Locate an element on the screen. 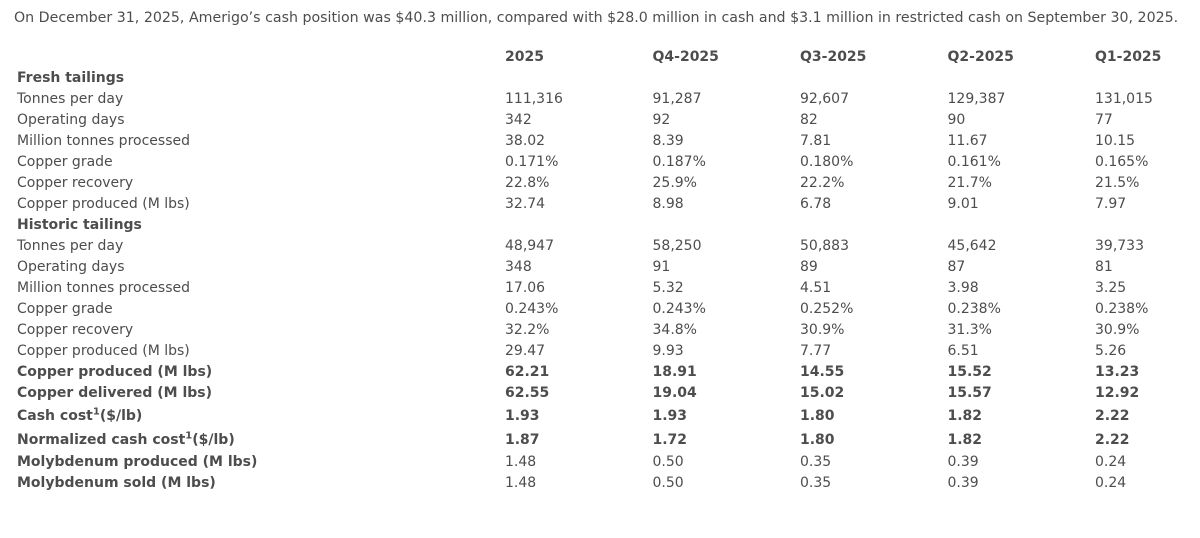 The height and width of the screenshot is (538, 1200). value-cell: 22.8% is located at coordinates (527, 183).